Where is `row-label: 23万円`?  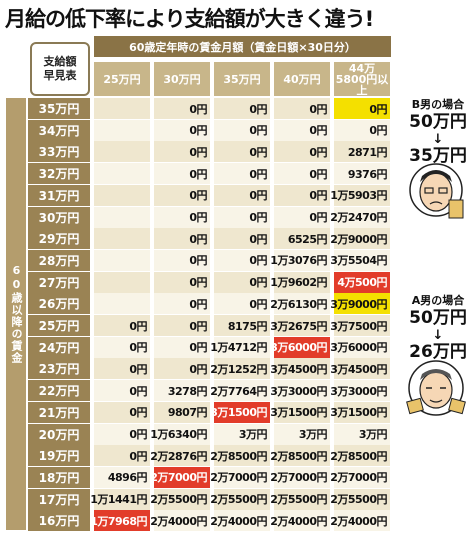 row-label: 23万円 is located at coordinates (59, 369).